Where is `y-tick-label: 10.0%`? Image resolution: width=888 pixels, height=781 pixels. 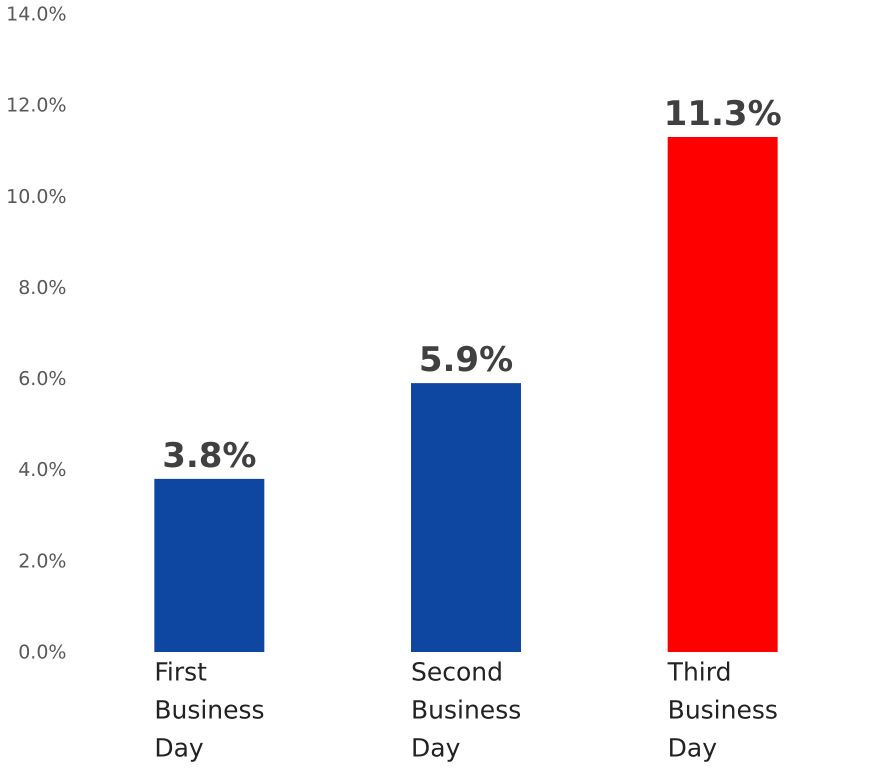
y-tick-label: 10.0% is located at coordinates (36, 197).